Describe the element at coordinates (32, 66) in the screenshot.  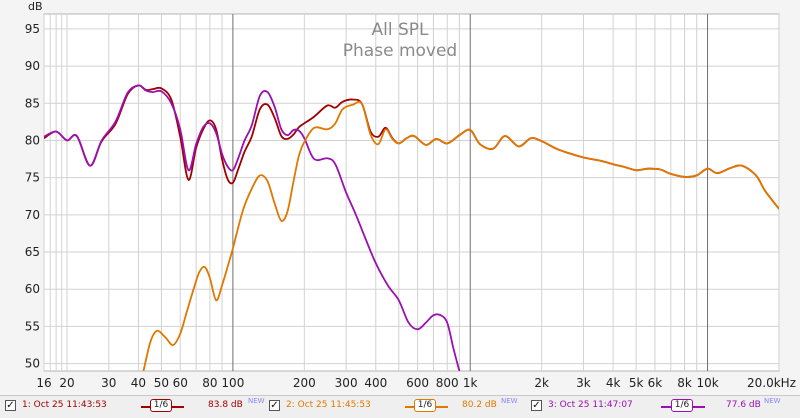
I see `y-tick-label: 90` at that location.